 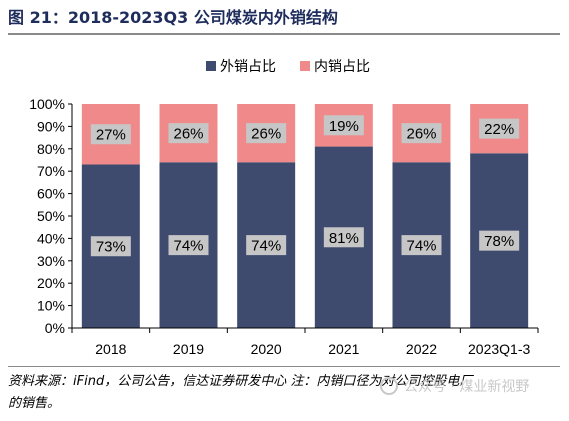 I want to click on data-label: 78%, so click(x=499, y=241).